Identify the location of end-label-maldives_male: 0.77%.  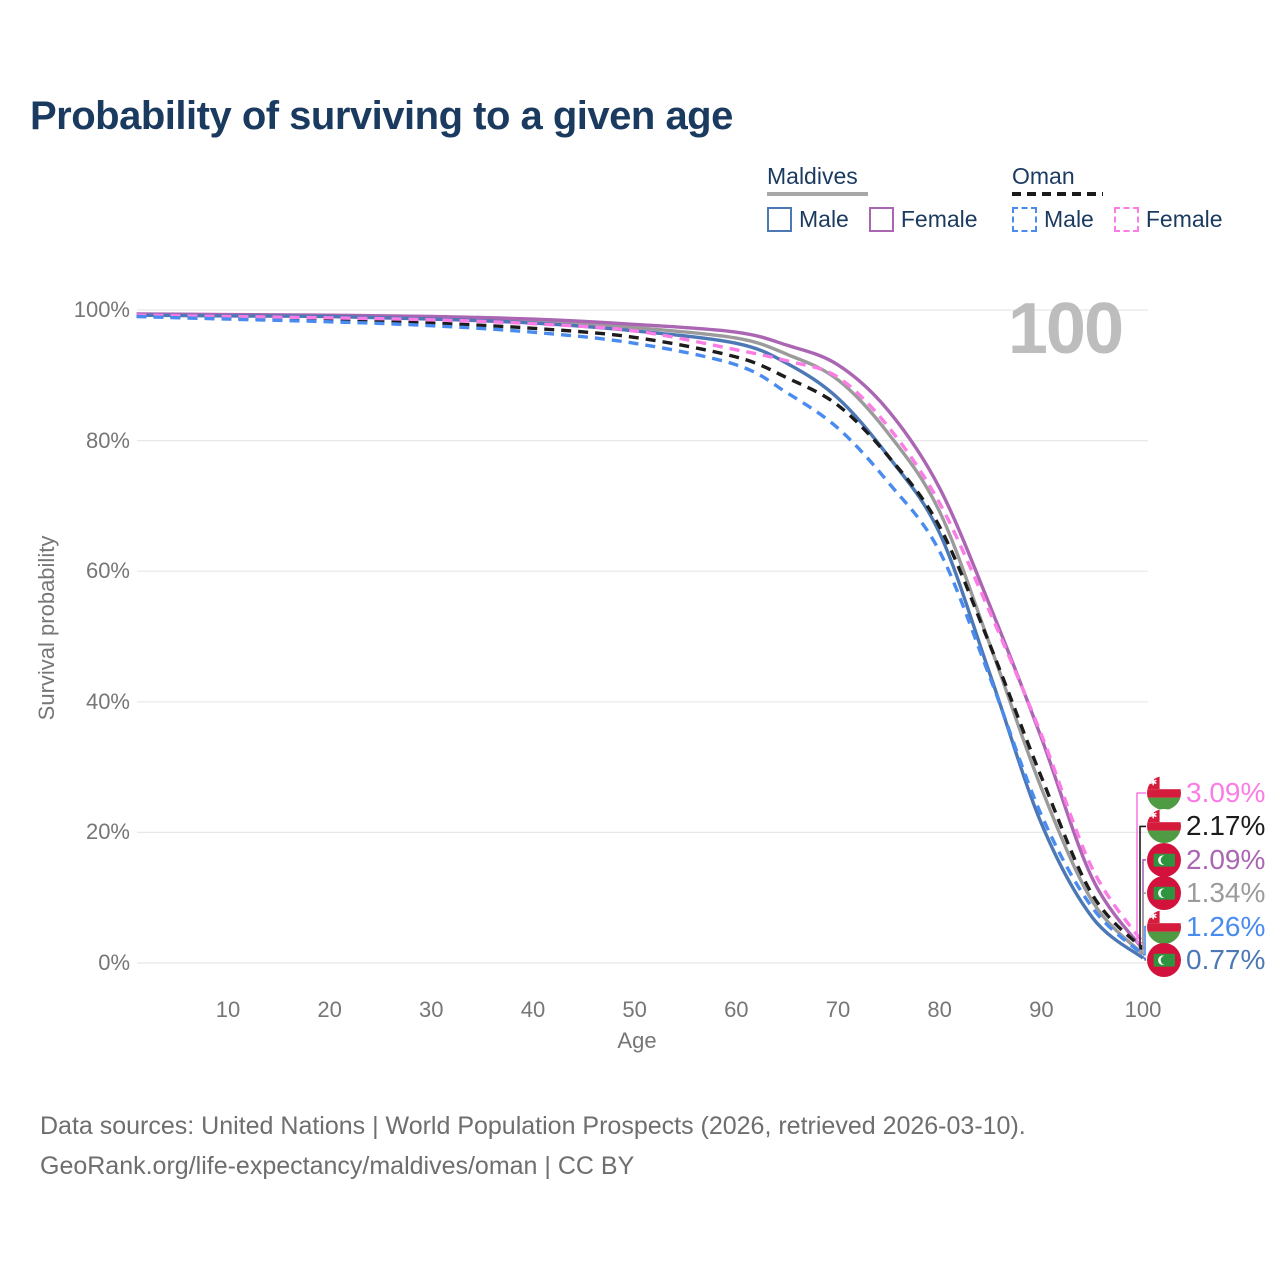
(1206, 960).